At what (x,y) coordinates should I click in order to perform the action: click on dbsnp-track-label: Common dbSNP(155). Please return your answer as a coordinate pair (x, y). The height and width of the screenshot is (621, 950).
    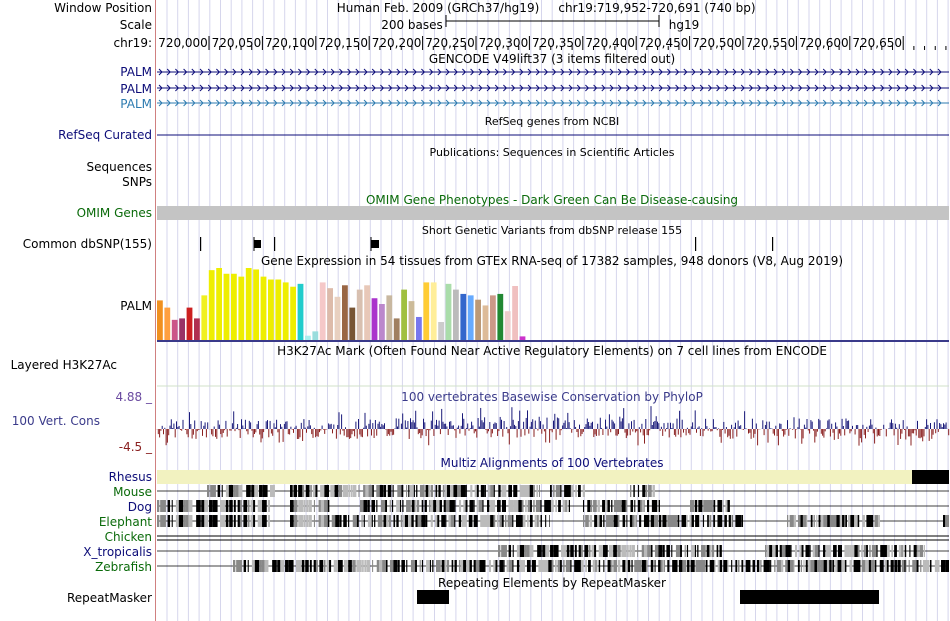
    Looking at the image, I should click on (87, 244).